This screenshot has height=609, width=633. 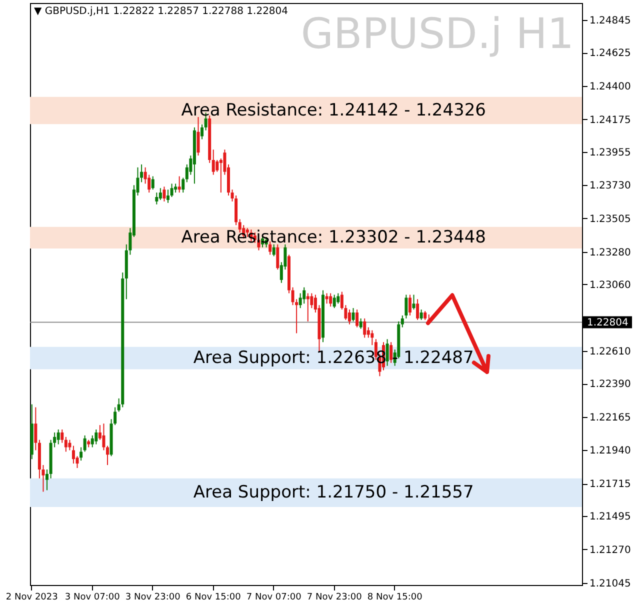 What do you see at coordinates (610, 54) in the screenshot?
I see `y-tick-label: 1.24625` at bounding box center [610, 54].